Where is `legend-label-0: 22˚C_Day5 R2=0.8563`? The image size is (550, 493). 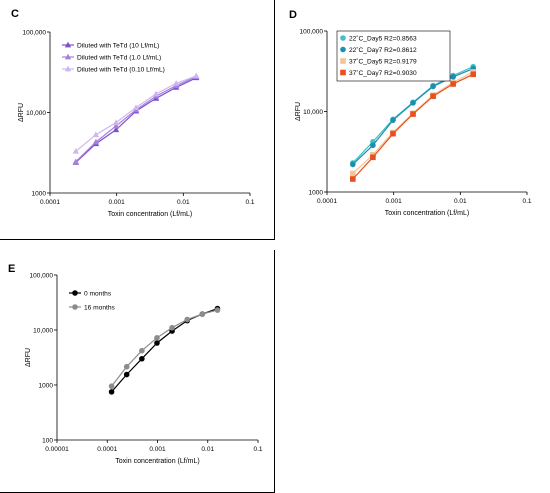 legend-label-0: 22˚C_Day5 R2=0.8563 is located at coordinates (383, 38).